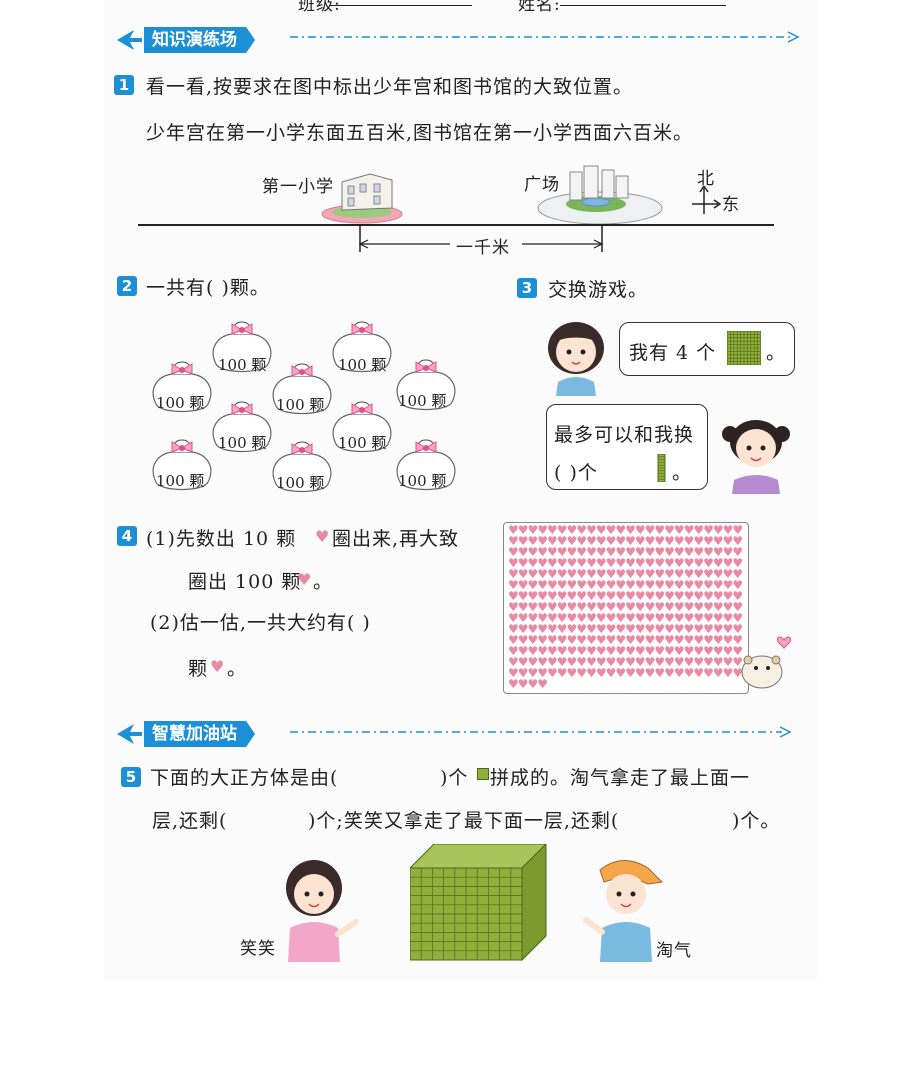 The height and width of the screenshot is (1069, 897). What do you see at coordinates (319, 7) in the screenshot?
I see `class-label: 班级:` at bounding box center [319, 7].